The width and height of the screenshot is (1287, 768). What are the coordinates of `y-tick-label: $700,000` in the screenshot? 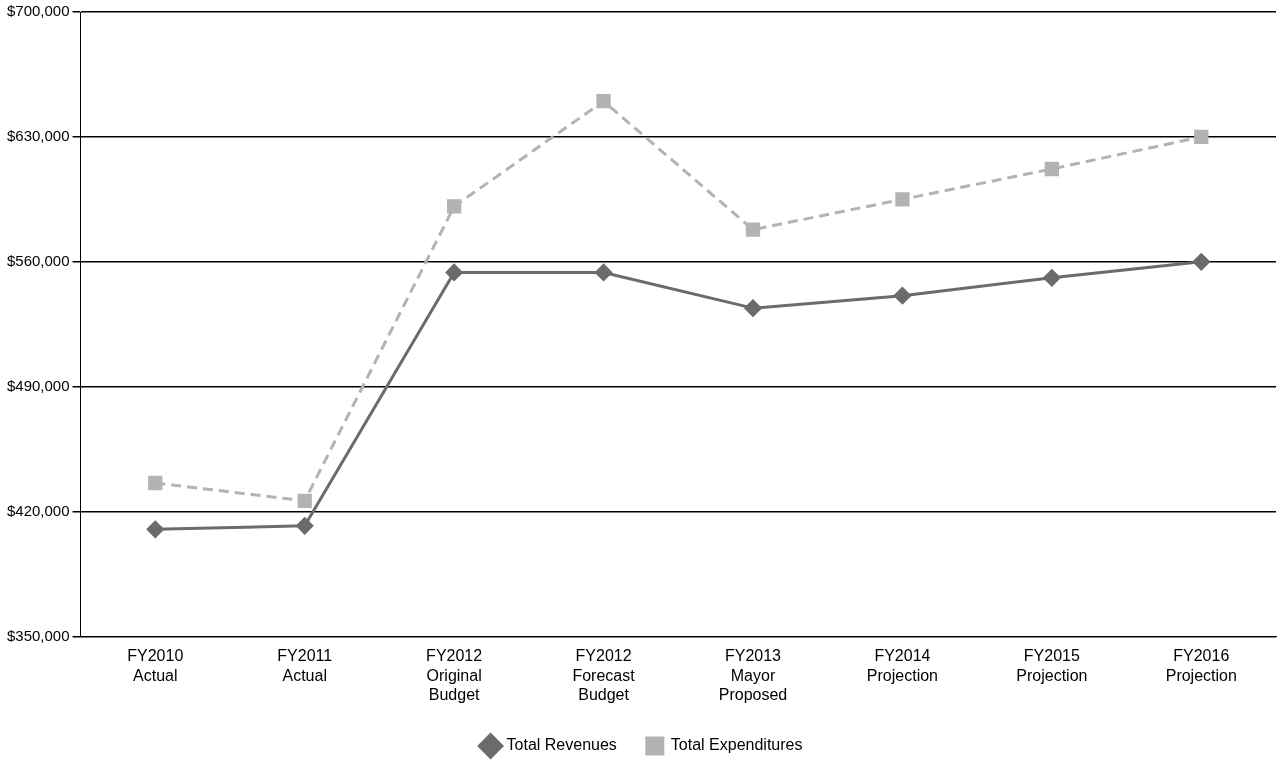 It's located at (38, 11).